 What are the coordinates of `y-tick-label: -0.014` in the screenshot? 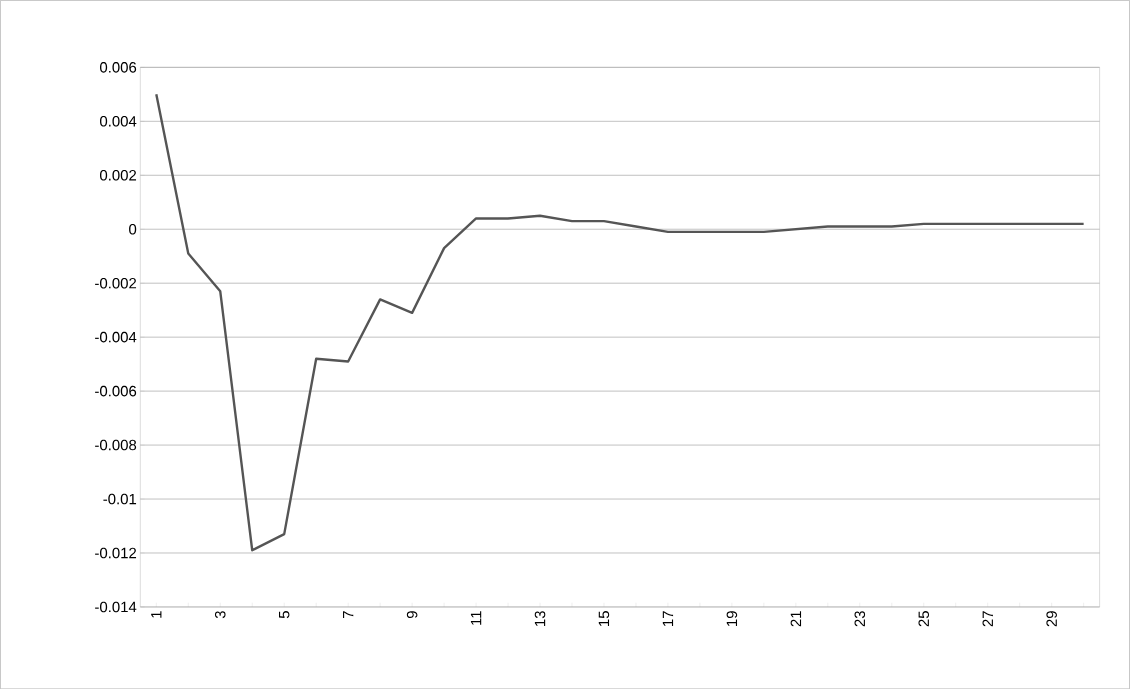 It's located at (116, 607).